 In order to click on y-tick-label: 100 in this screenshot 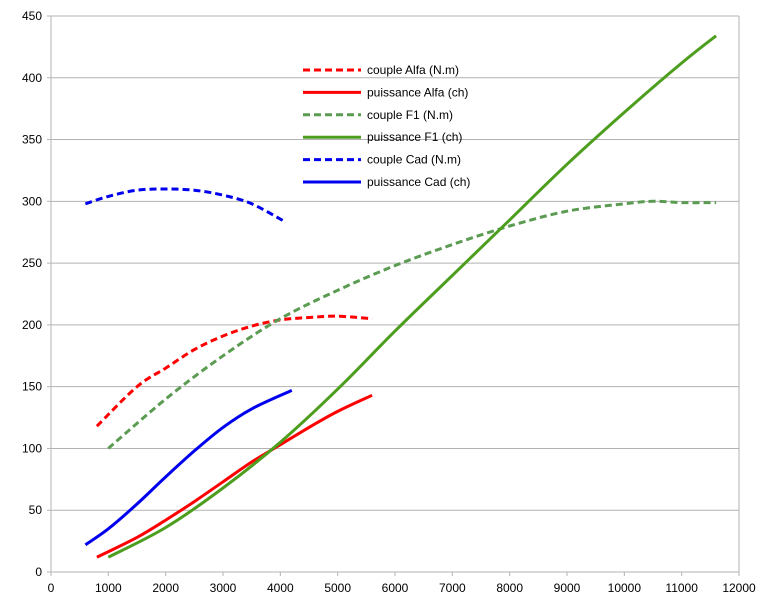, I will do `click(32, 448)`.